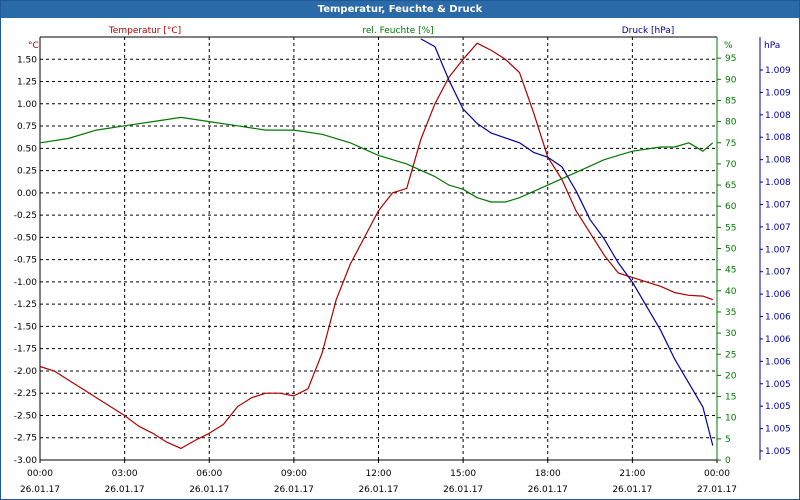 The image size is (800, 500). I want to click on pressure-legend: Druck [hPa], so click(648, 31).